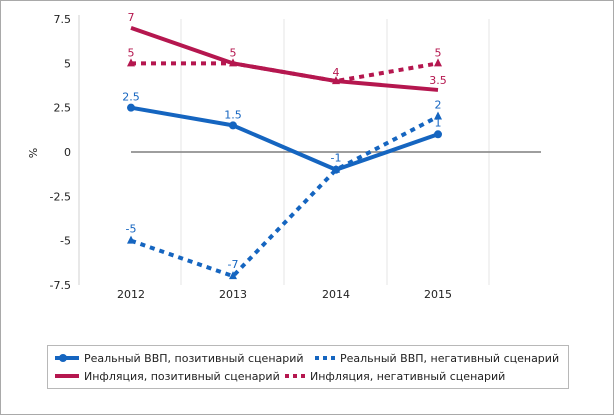  I want to click on y-tick-label: 7.5, so click(63, 19).